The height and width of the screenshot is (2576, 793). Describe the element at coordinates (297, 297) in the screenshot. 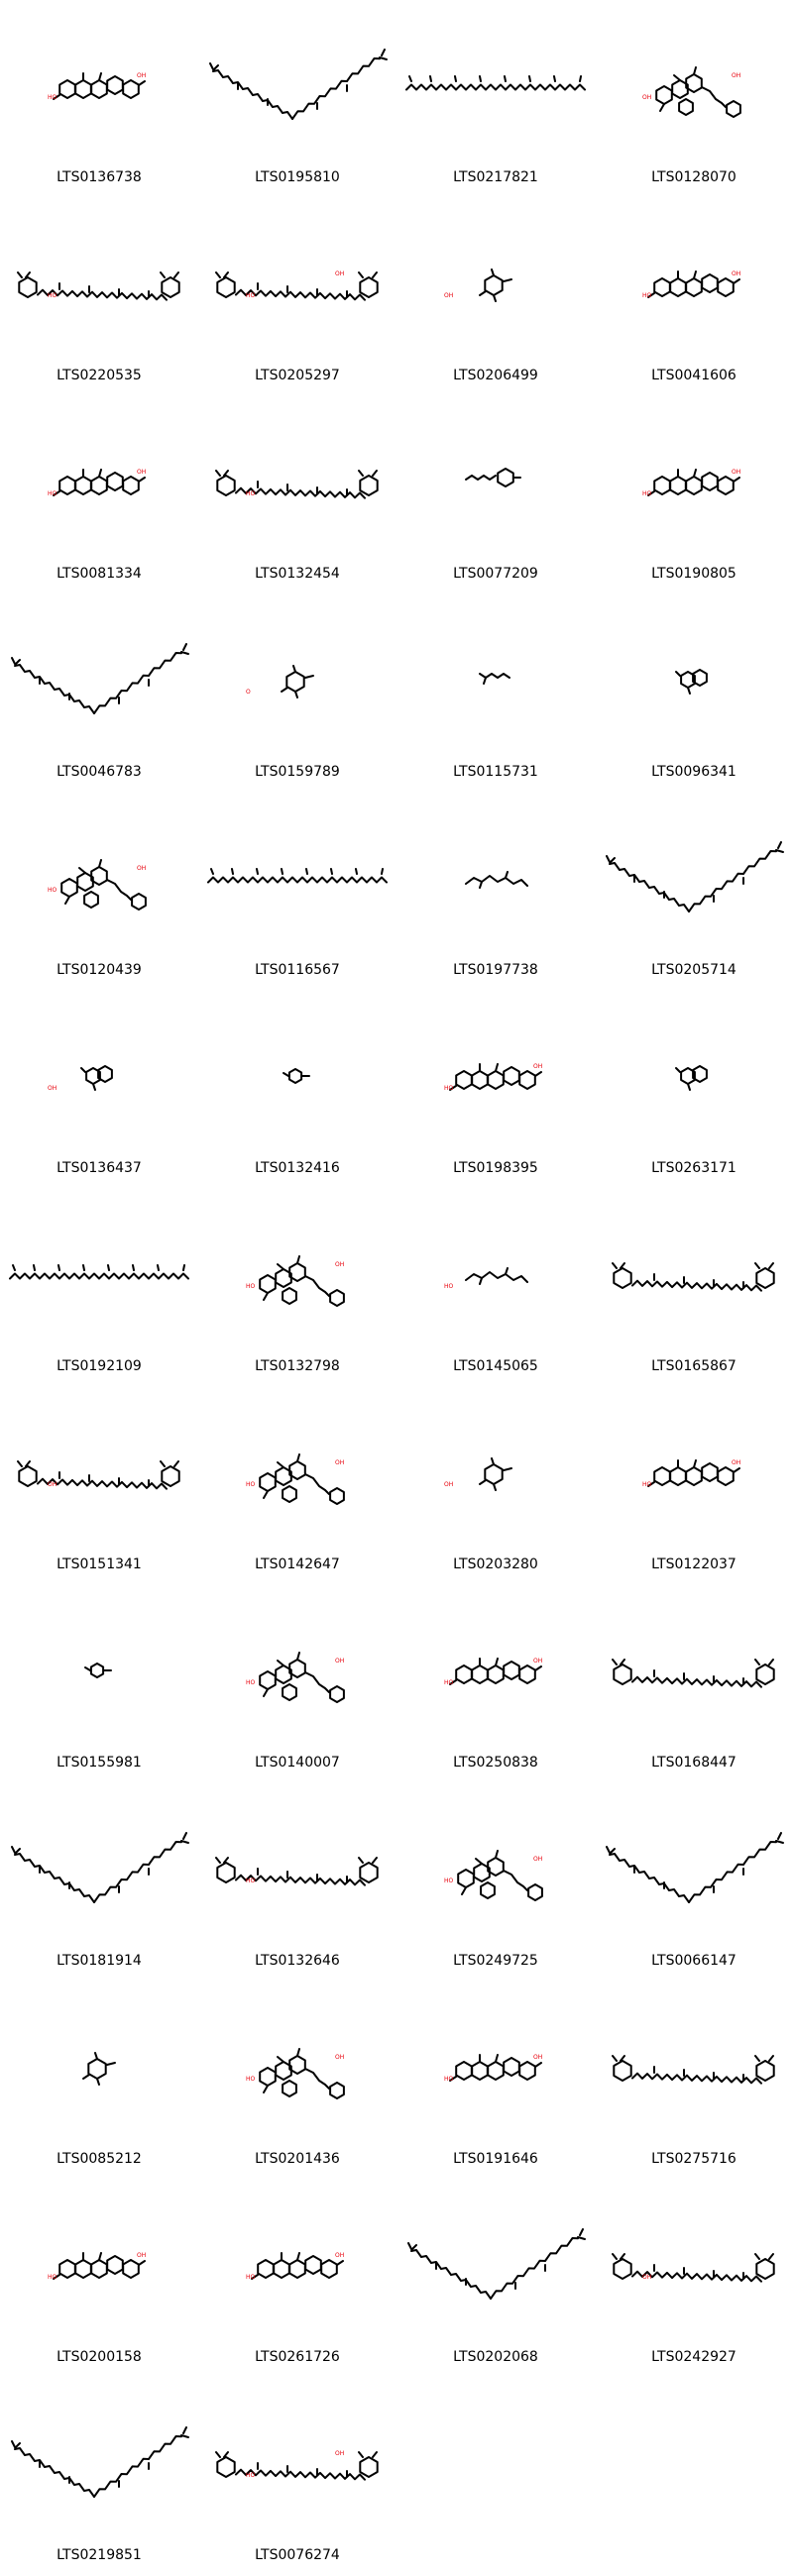

I see `molecule-tile: HO OH LTS0205297` at that location.